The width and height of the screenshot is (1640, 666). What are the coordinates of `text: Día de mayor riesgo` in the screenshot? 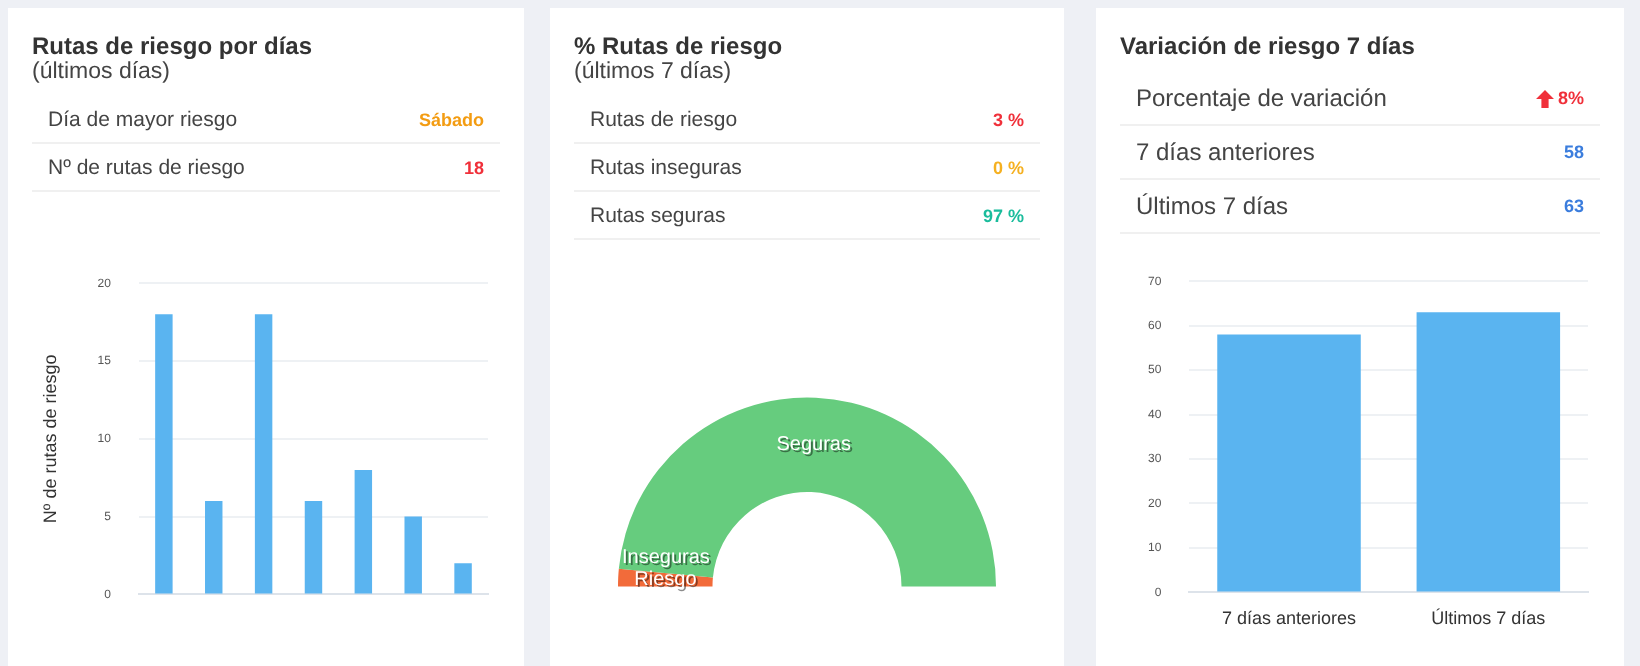 It's located at (143, 119).